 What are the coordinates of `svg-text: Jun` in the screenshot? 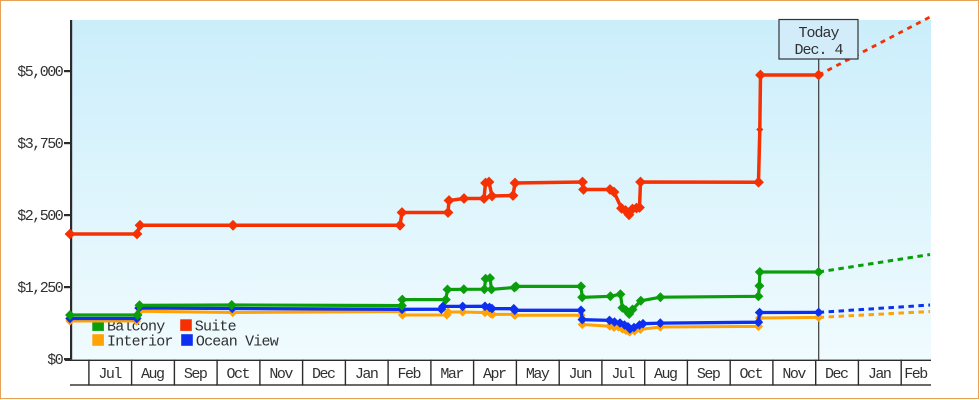 It's located at (579, 374).